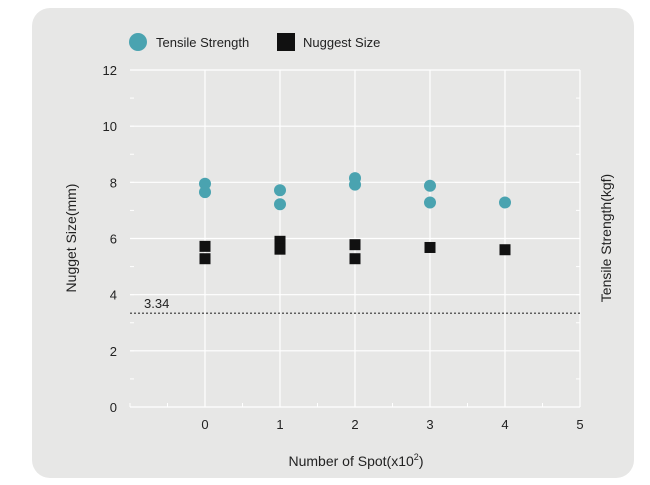 This screenshot has height=485, width=650. I want to click on y-tick-labels: 0 2 4 6 8 10 12, so click(110, 239).